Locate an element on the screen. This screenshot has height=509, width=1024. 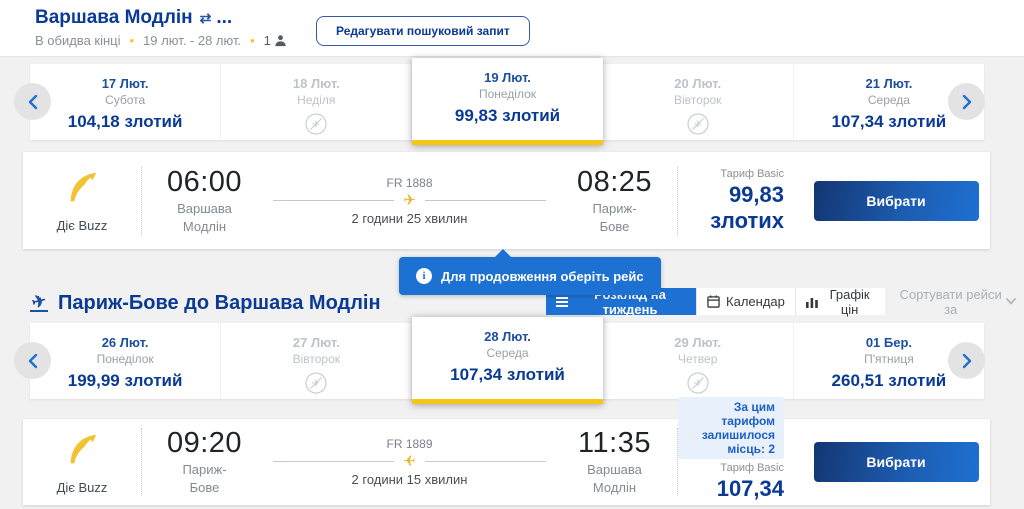
passenger-summary: 1 is located at coordinates (275, 40).